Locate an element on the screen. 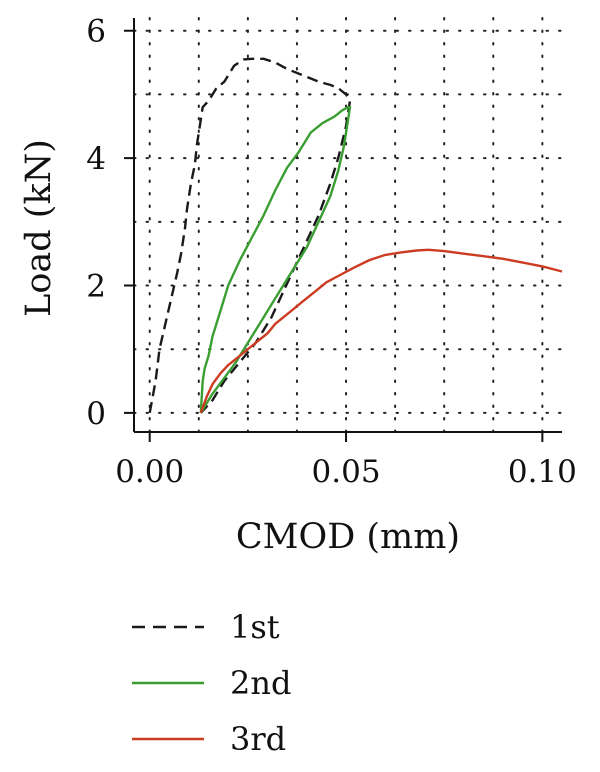 The width and height of the screenshot is (600, 772). legend: 1st 2nd 3rd is located at coordinates (211, 683).